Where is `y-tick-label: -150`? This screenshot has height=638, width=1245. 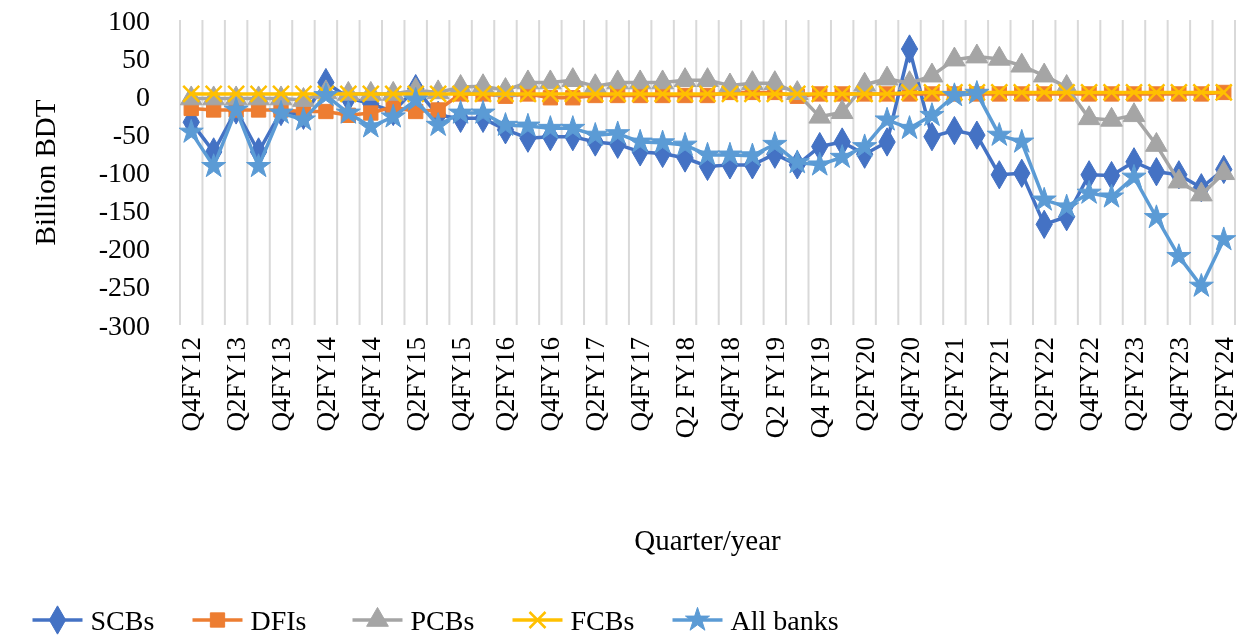 y-tick-label: -150 is located at coordinates (124, 211).